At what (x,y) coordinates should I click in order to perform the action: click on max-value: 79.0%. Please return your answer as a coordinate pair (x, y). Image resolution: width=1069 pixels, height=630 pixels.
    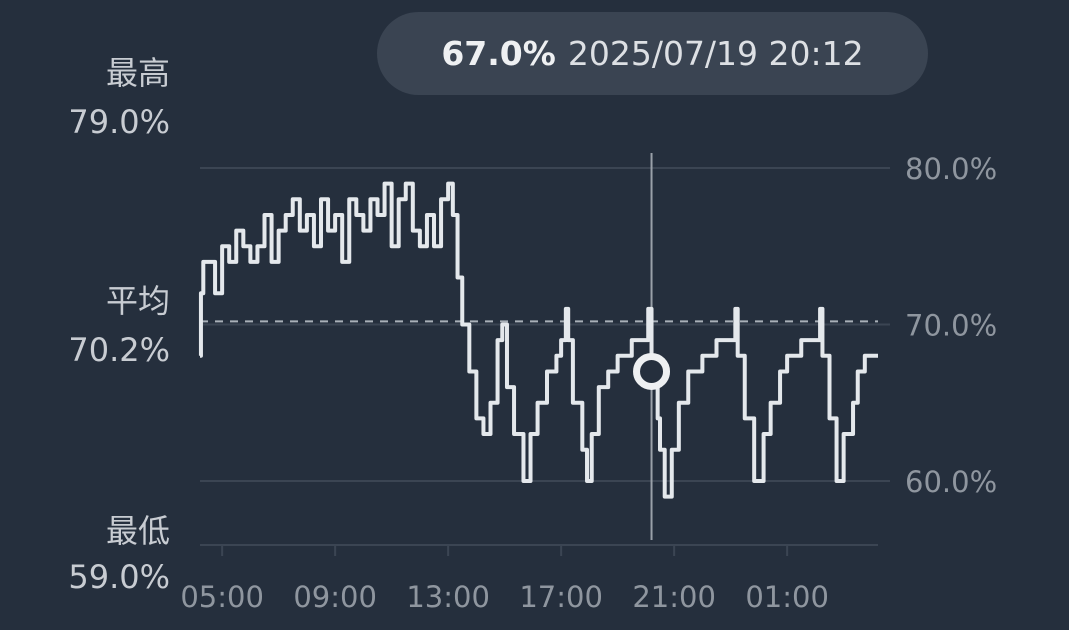
    Looking at the image, I should click on (119, 122).